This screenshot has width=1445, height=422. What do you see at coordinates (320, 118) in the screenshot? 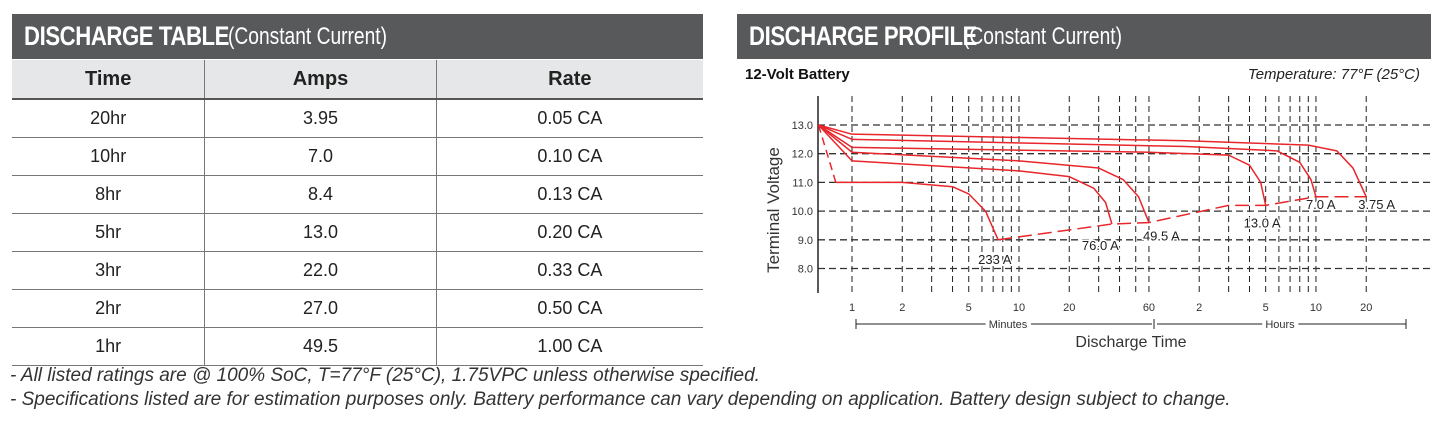
I see `amps-cell: 3.95` at bounding box center [320, 118].